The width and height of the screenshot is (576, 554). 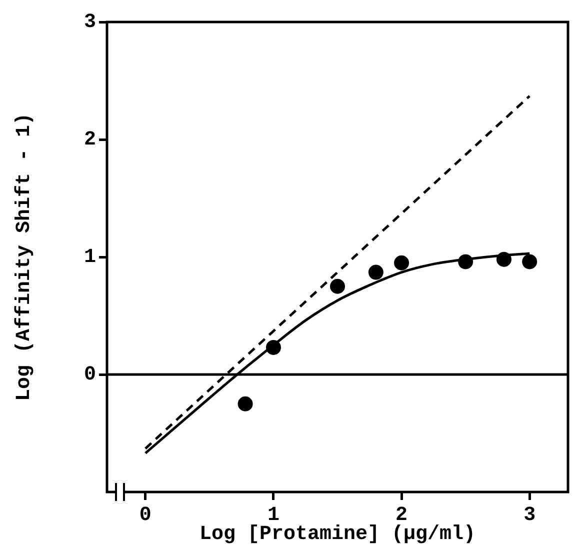 I want to click on y-axis-title: Log (Affinity Shift - 1), so click(x=24, y=257).